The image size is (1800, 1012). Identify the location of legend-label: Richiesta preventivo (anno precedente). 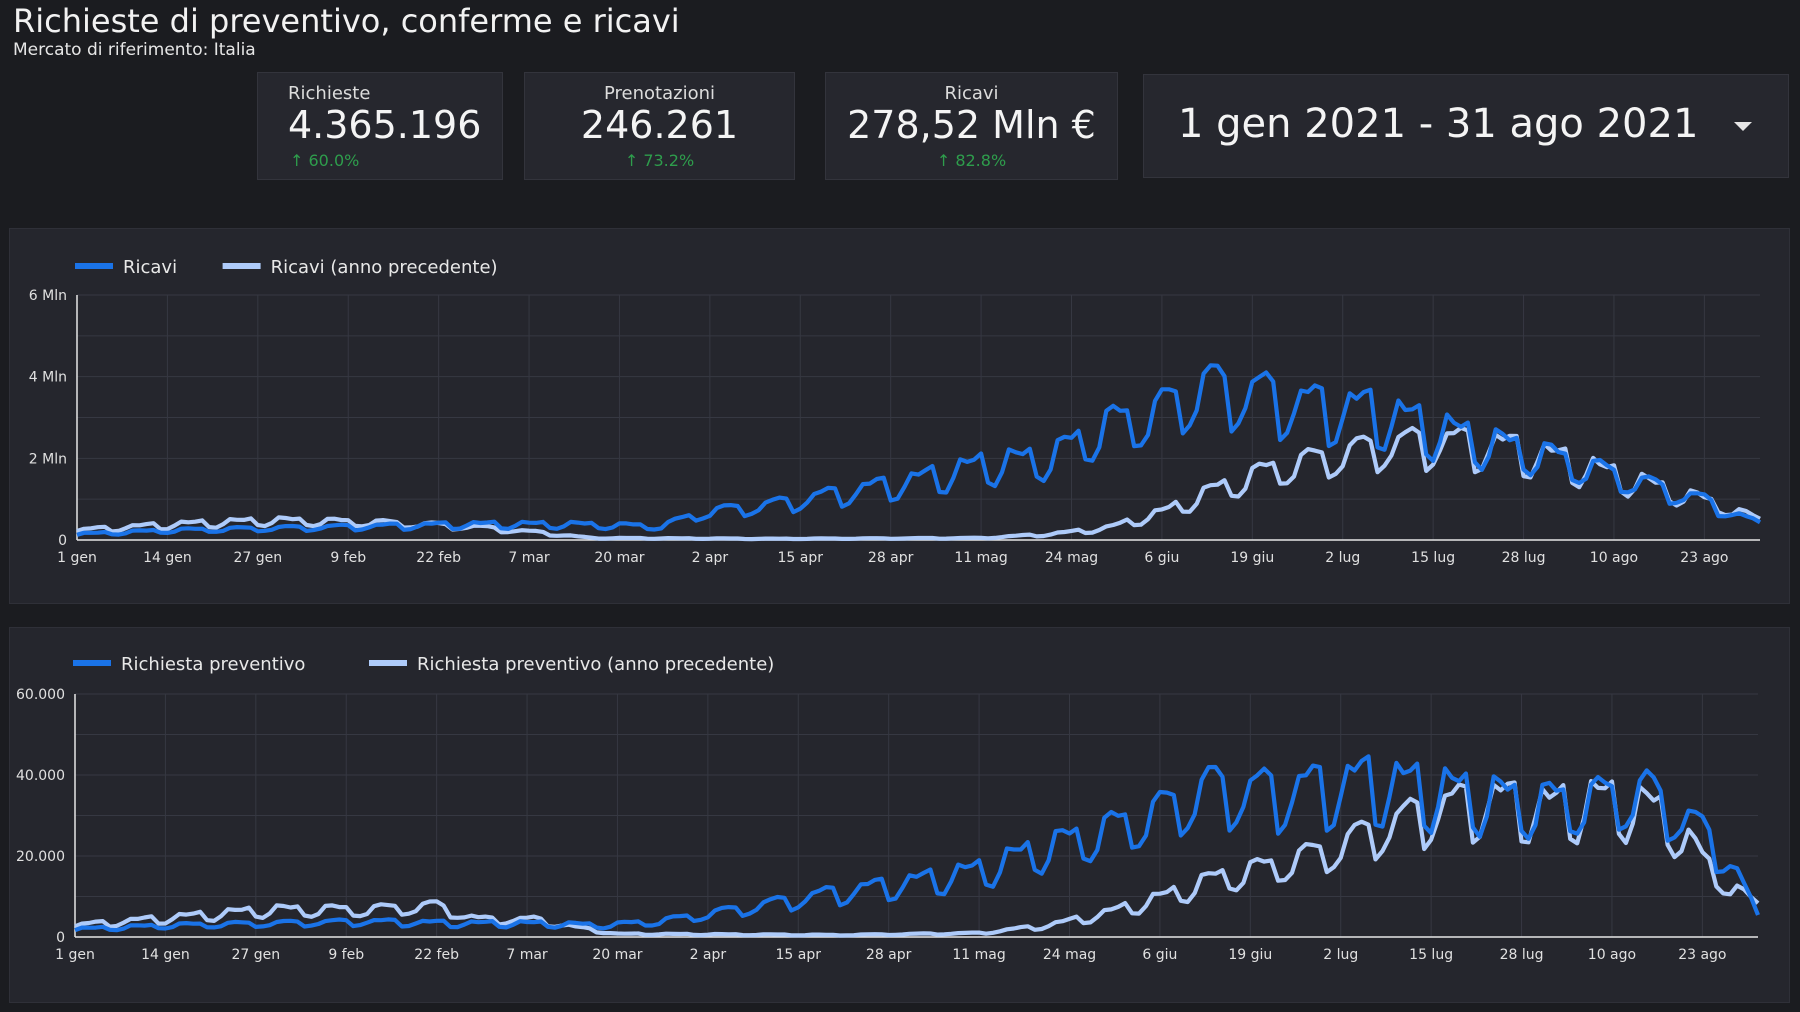
(595, 664).